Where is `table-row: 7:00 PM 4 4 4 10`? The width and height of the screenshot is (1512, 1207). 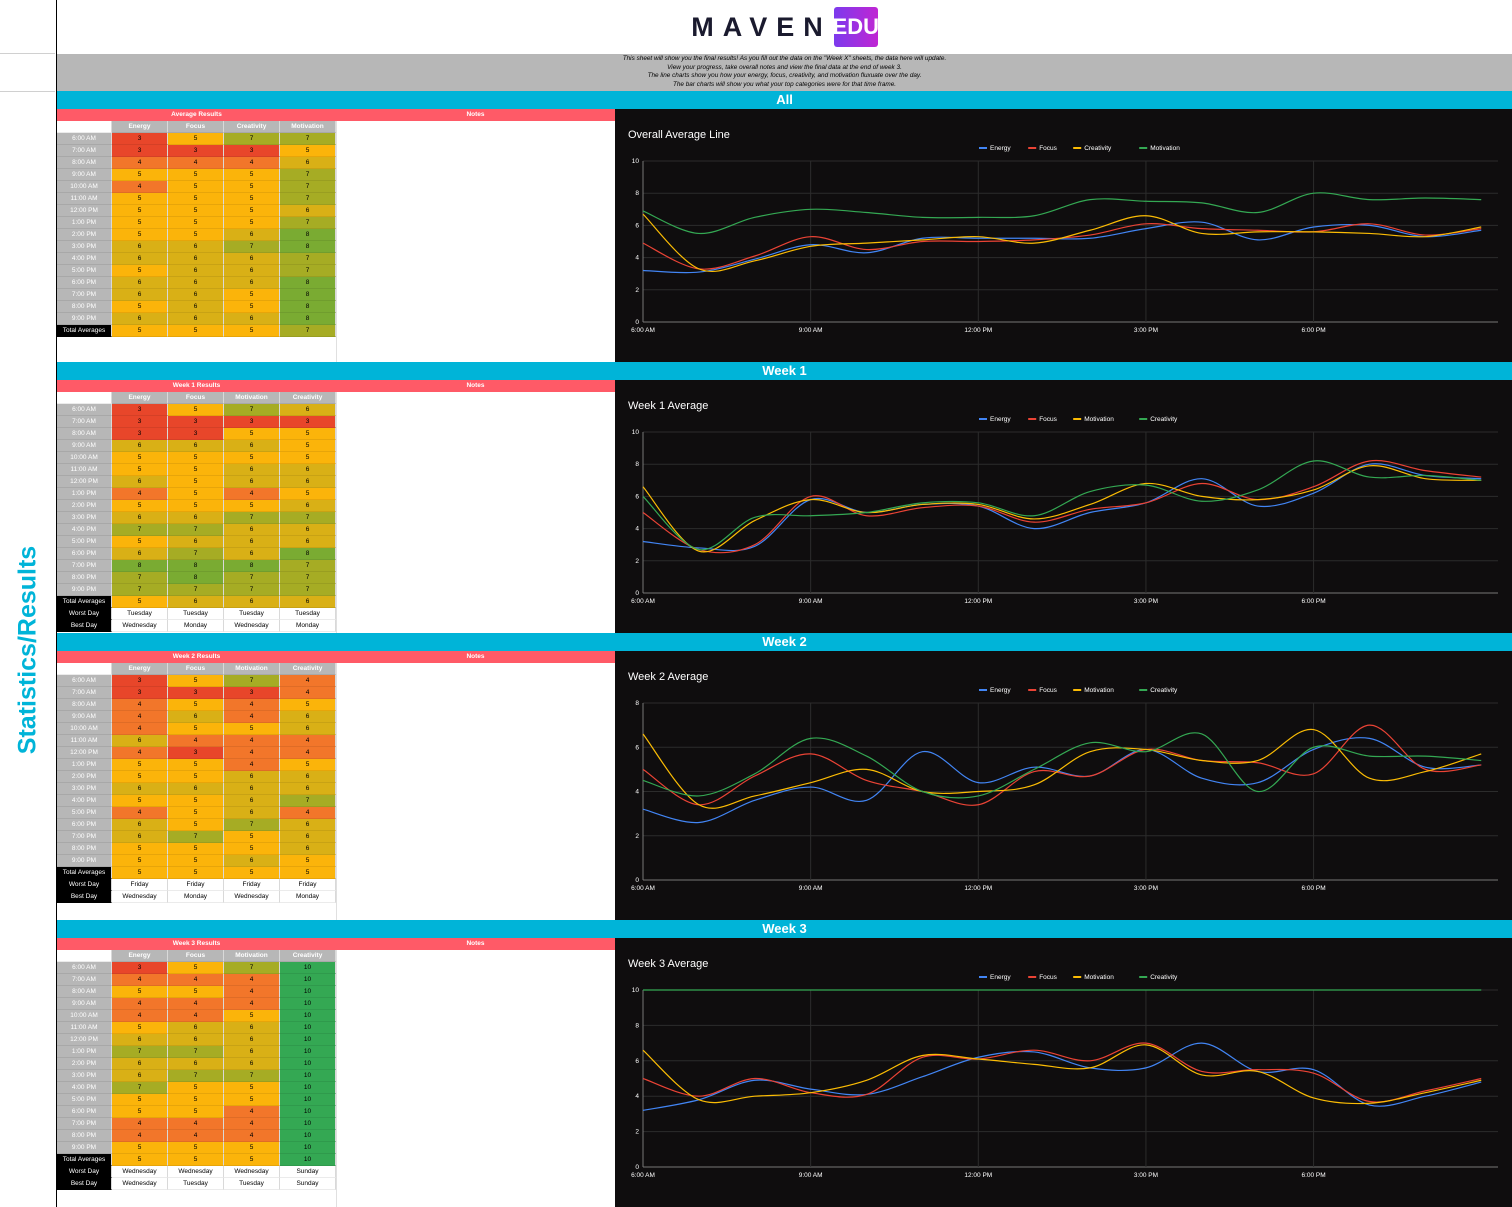
table-row: 7:00 PM 4 4 4 10 is located at coordinates (196, 1124).